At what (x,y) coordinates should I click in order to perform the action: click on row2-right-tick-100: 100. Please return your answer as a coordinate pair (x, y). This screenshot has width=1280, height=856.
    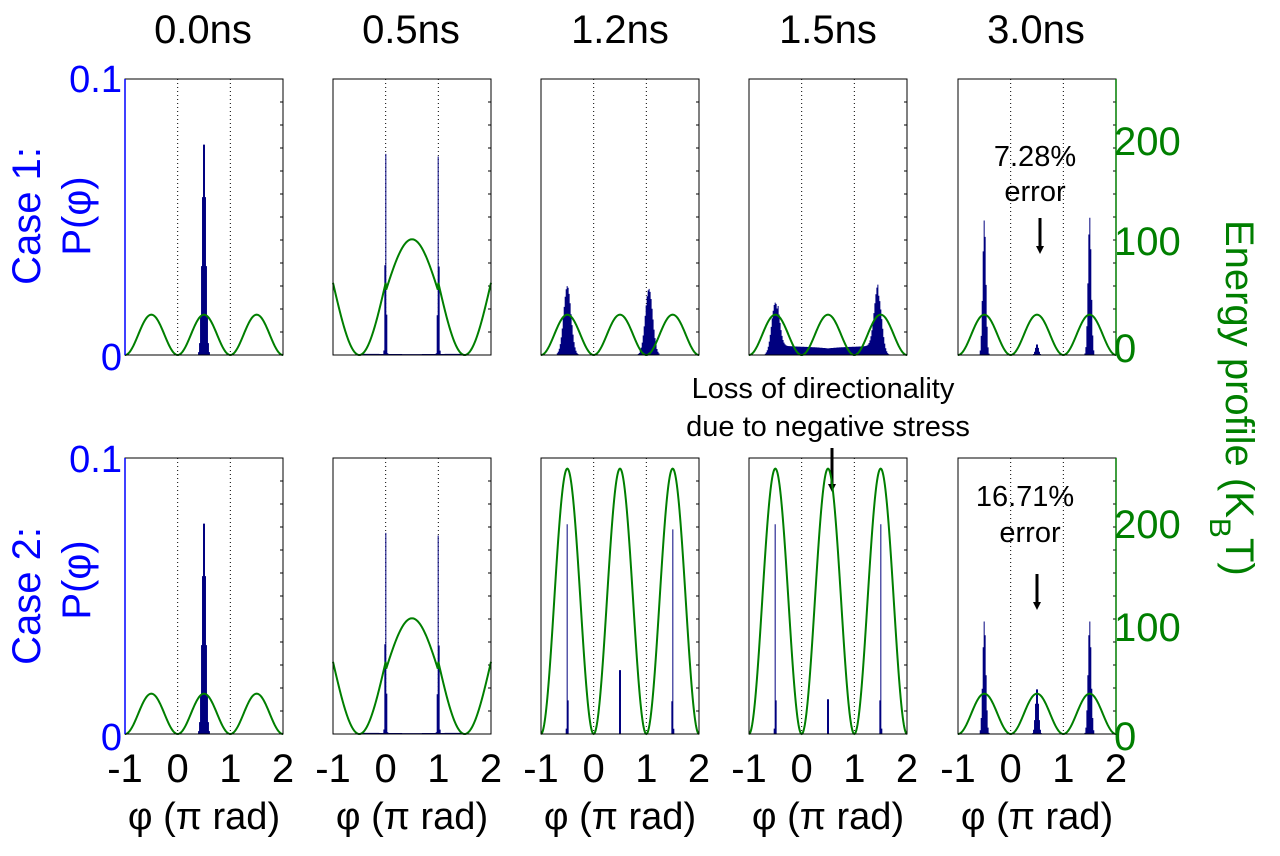
    Looking at the image, I should click on (1147, 628).